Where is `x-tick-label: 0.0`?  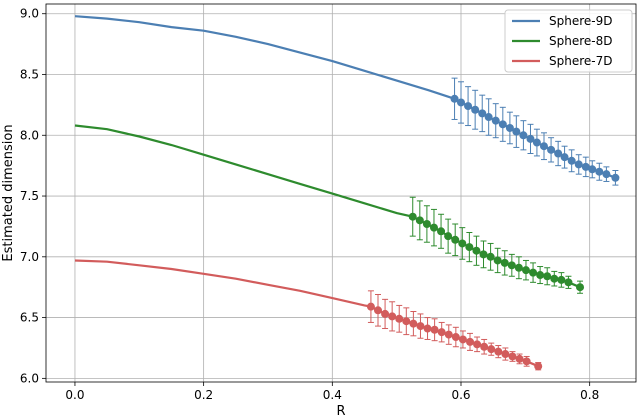 x-tick-label: 0.0 is located at coordinates (74, 395).